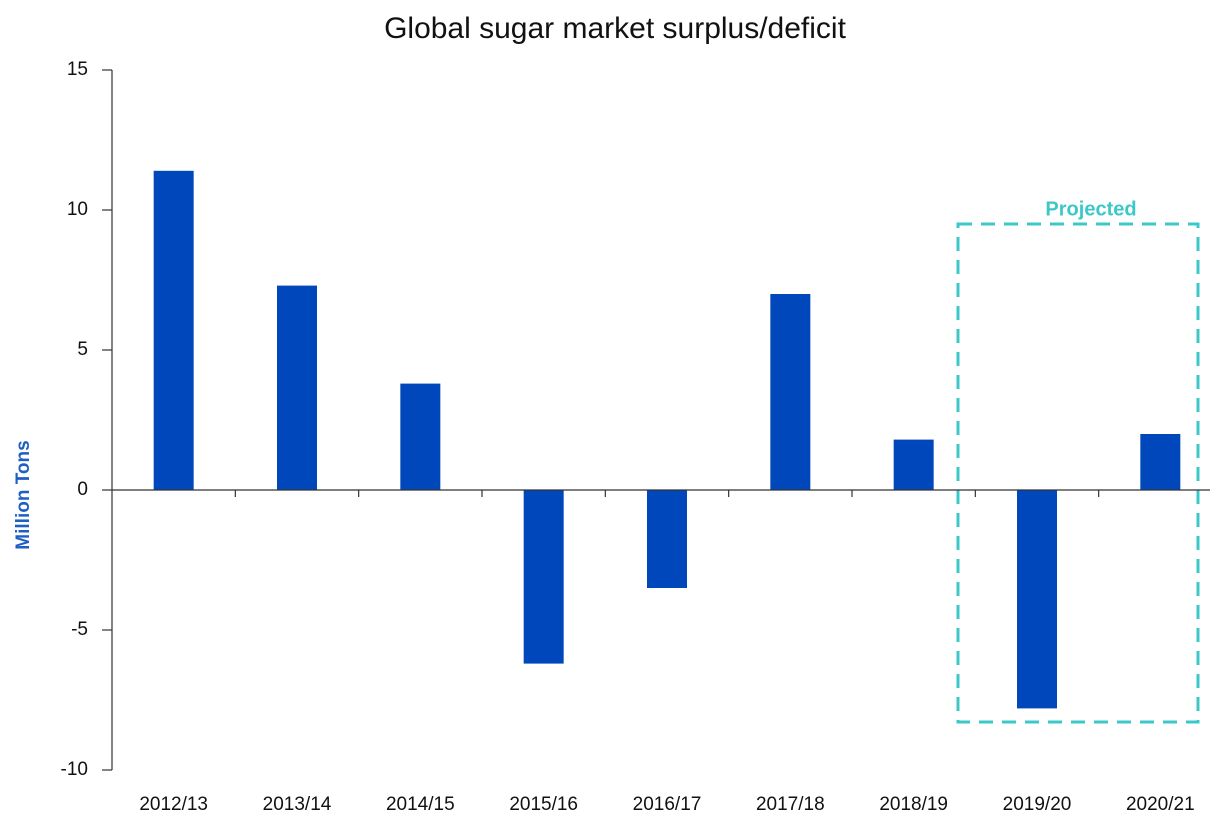  Describe the element at coordinates (77, 69) in the screenshot. I see `y-tick-label: 15` at that location.